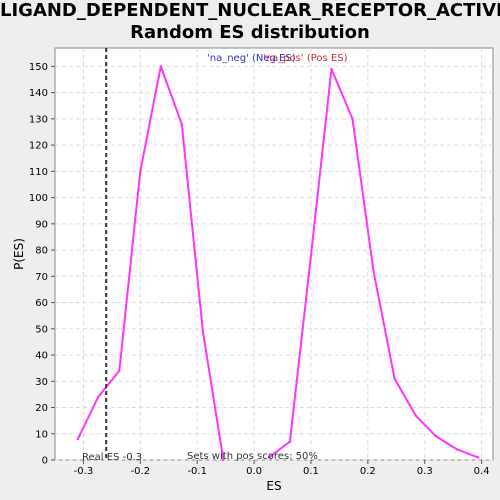  Describe the element at coordinates (282, 468) in the screenshot. I see `x-axis-ticks: -0.3 -0.2 -0.1 0.0 0.1 0.2 0.3 0.4` at that location.